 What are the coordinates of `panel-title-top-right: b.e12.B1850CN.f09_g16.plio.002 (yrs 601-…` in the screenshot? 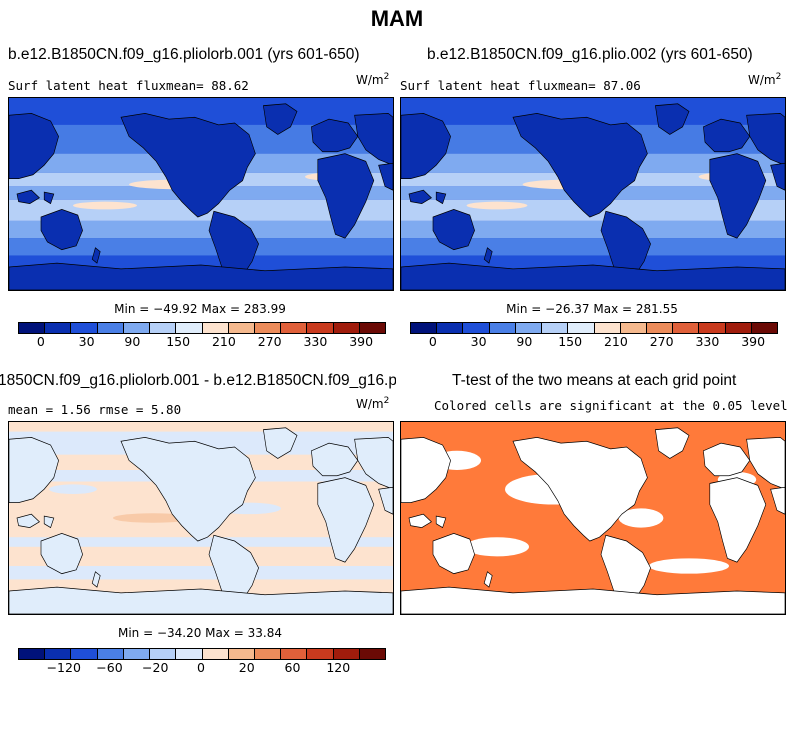 It's located at (590, 54).